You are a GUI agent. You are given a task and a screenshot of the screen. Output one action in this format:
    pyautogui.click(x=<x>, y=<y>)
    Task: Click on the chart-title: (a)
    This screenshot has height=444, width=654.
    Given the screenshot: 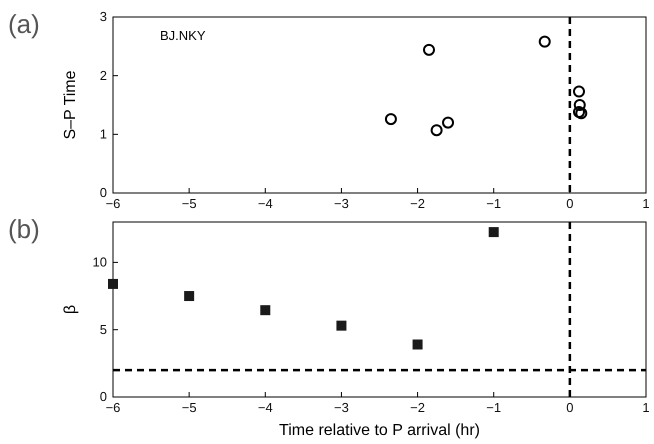 What is the action you would take?
    pyautogui.click(x=24, y=24)
    